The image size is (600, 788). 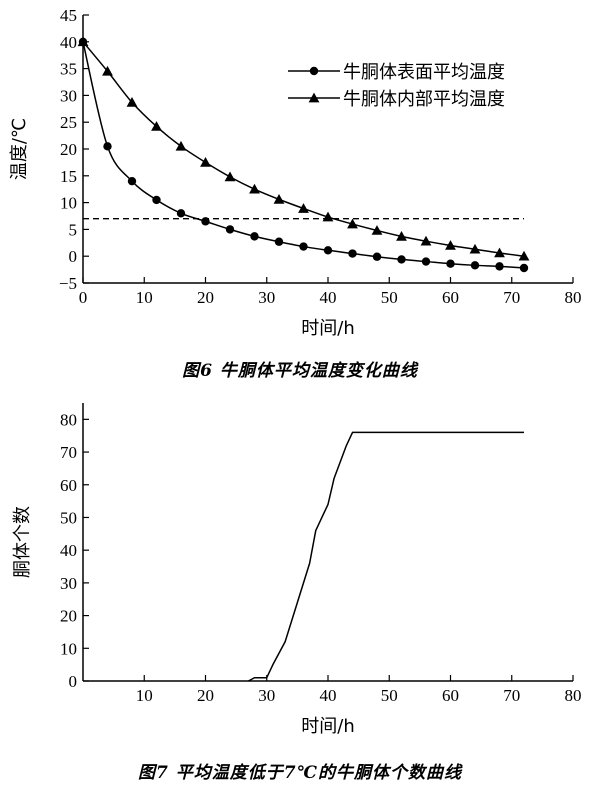 What do you see at coordinates (68, 176) in the screenshot?
I see `y-tick-label: 15` at bounding box center [68, 176].